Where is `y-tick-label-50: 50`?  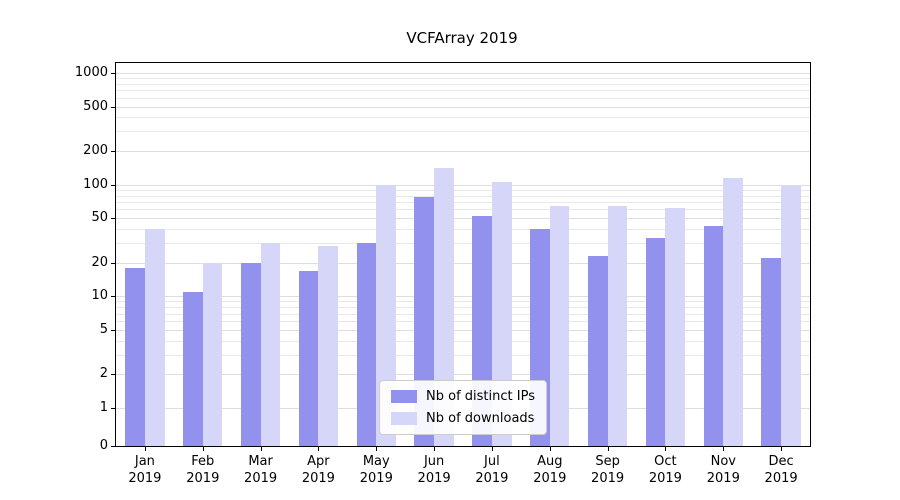 y-tick-label-50: 50 is located at coordinates (99, 218).